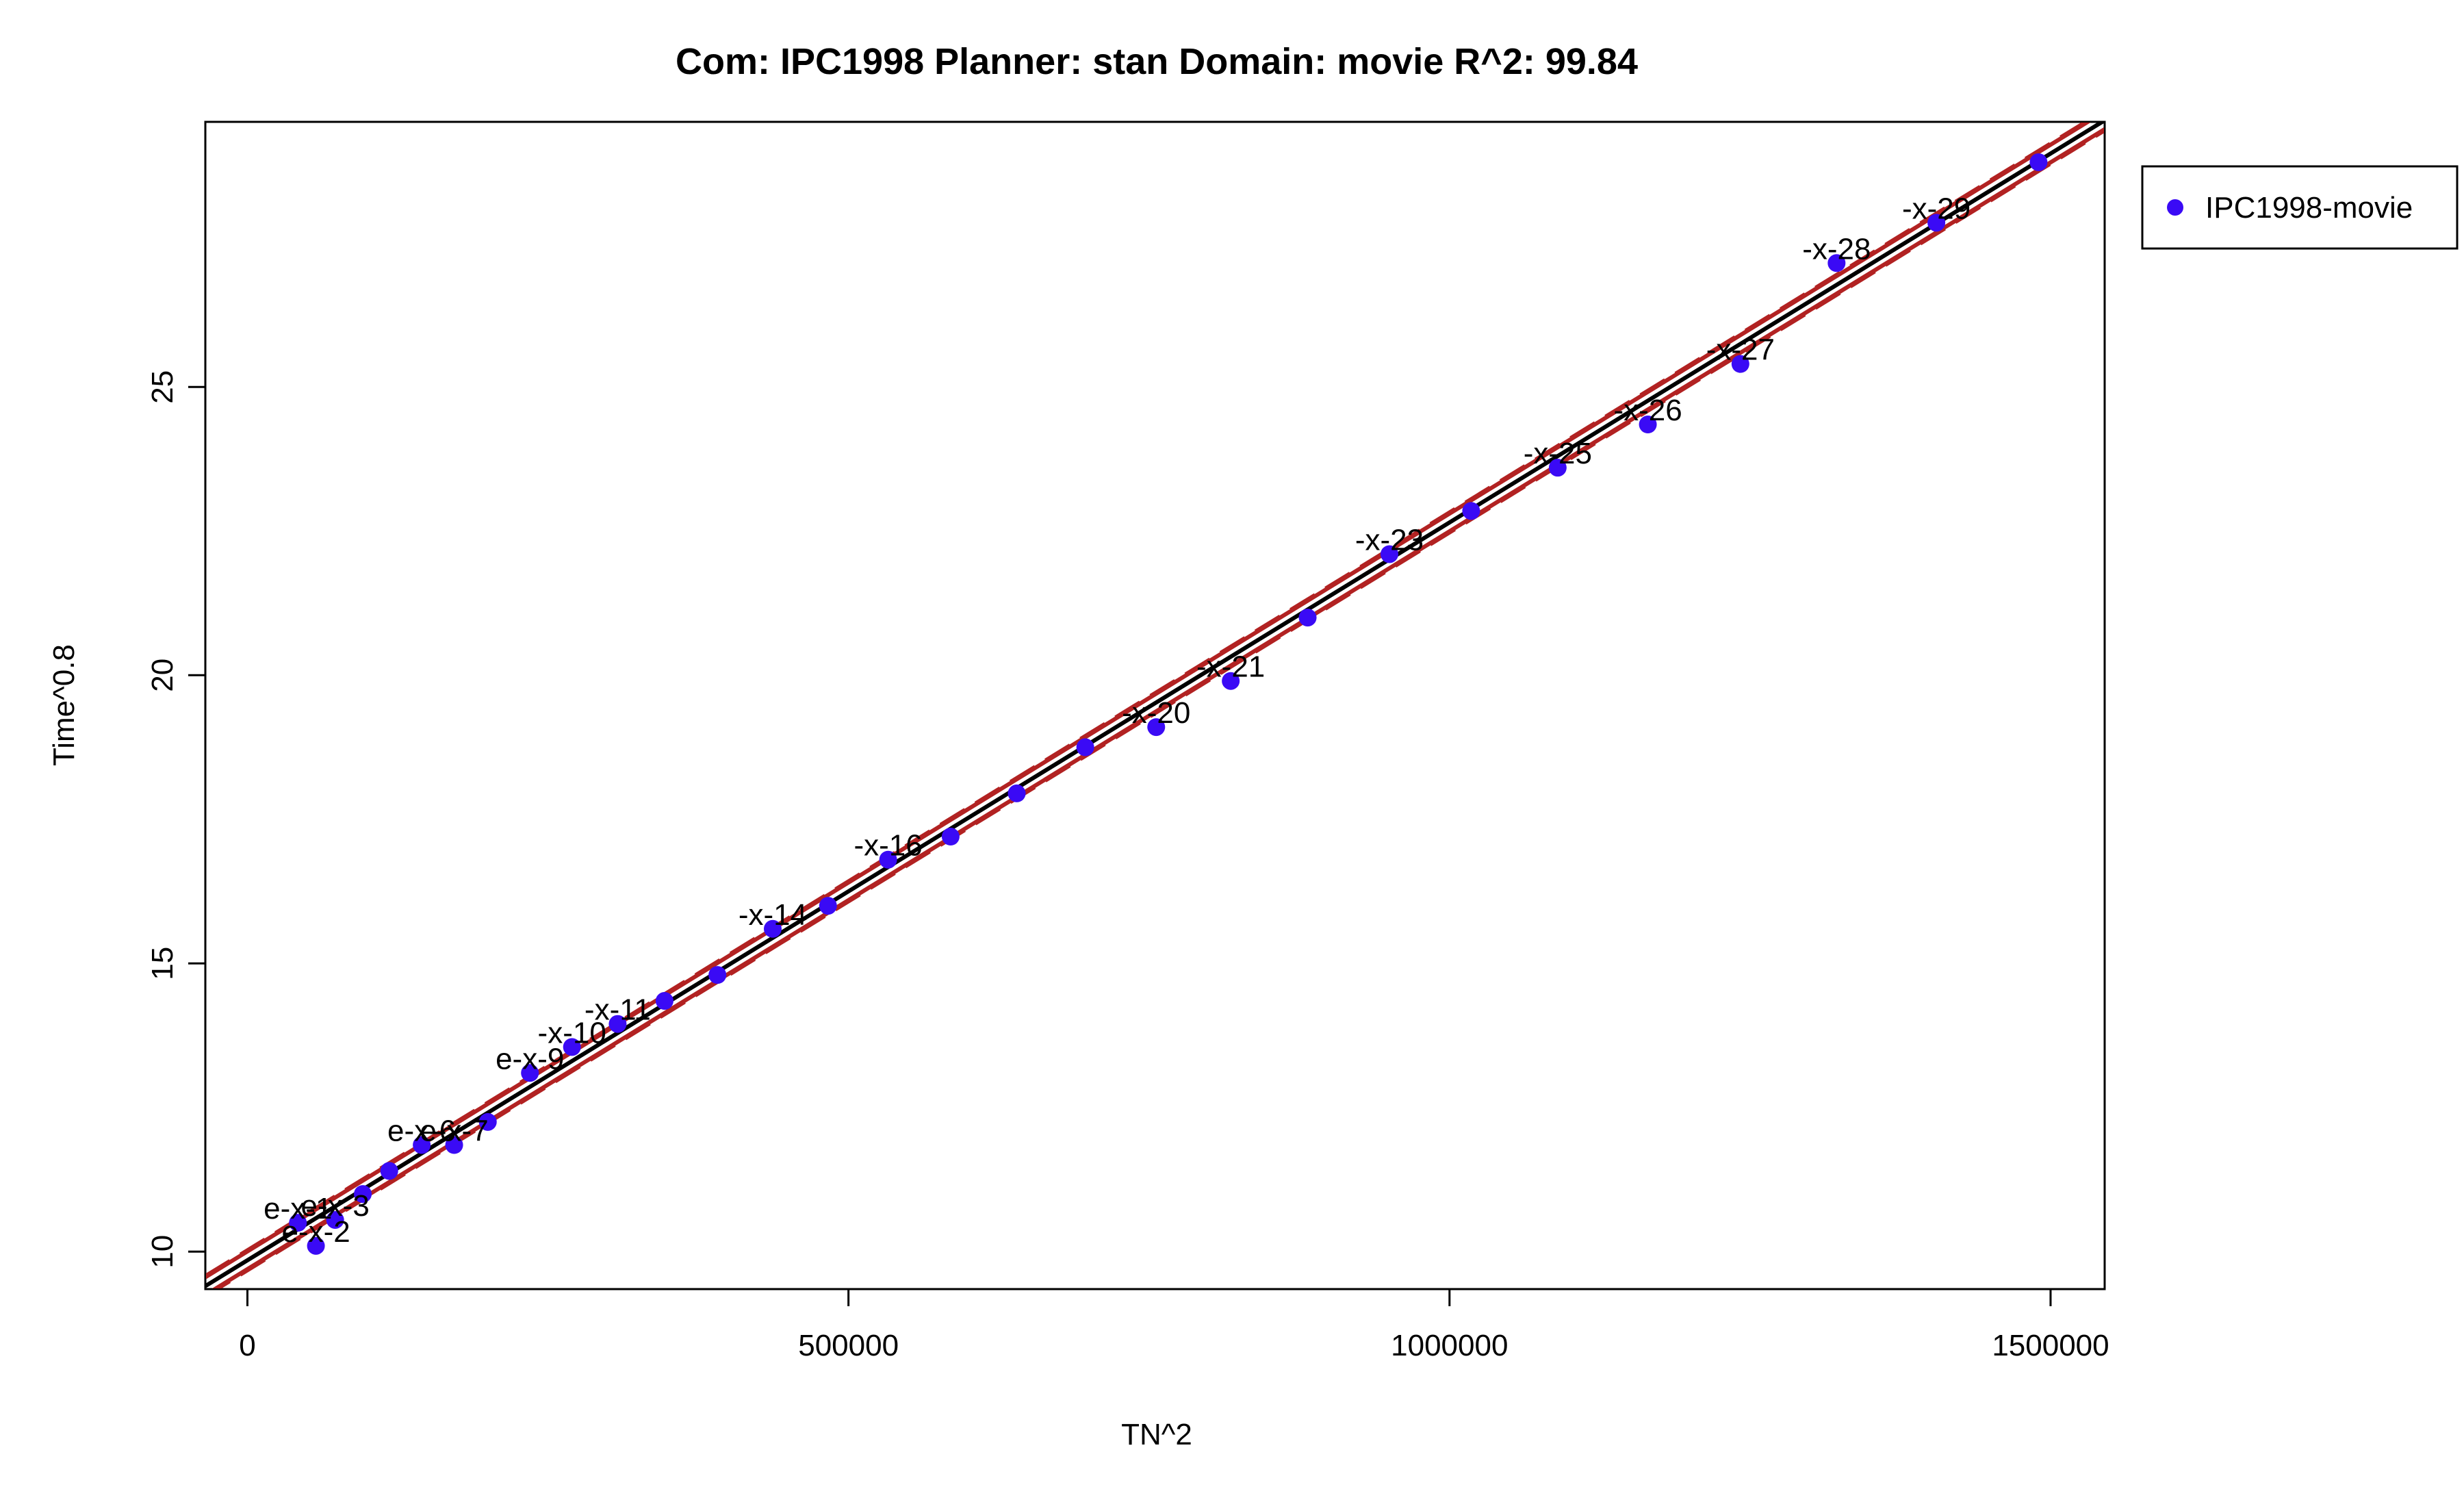 Image resolution: width=2464 pixels, height=1489 pixels. What do you see at coordinates (1156, 1434) in the screenshot?
I see `x-axis-label: TN^2` at bounding box center [1156, 1434].